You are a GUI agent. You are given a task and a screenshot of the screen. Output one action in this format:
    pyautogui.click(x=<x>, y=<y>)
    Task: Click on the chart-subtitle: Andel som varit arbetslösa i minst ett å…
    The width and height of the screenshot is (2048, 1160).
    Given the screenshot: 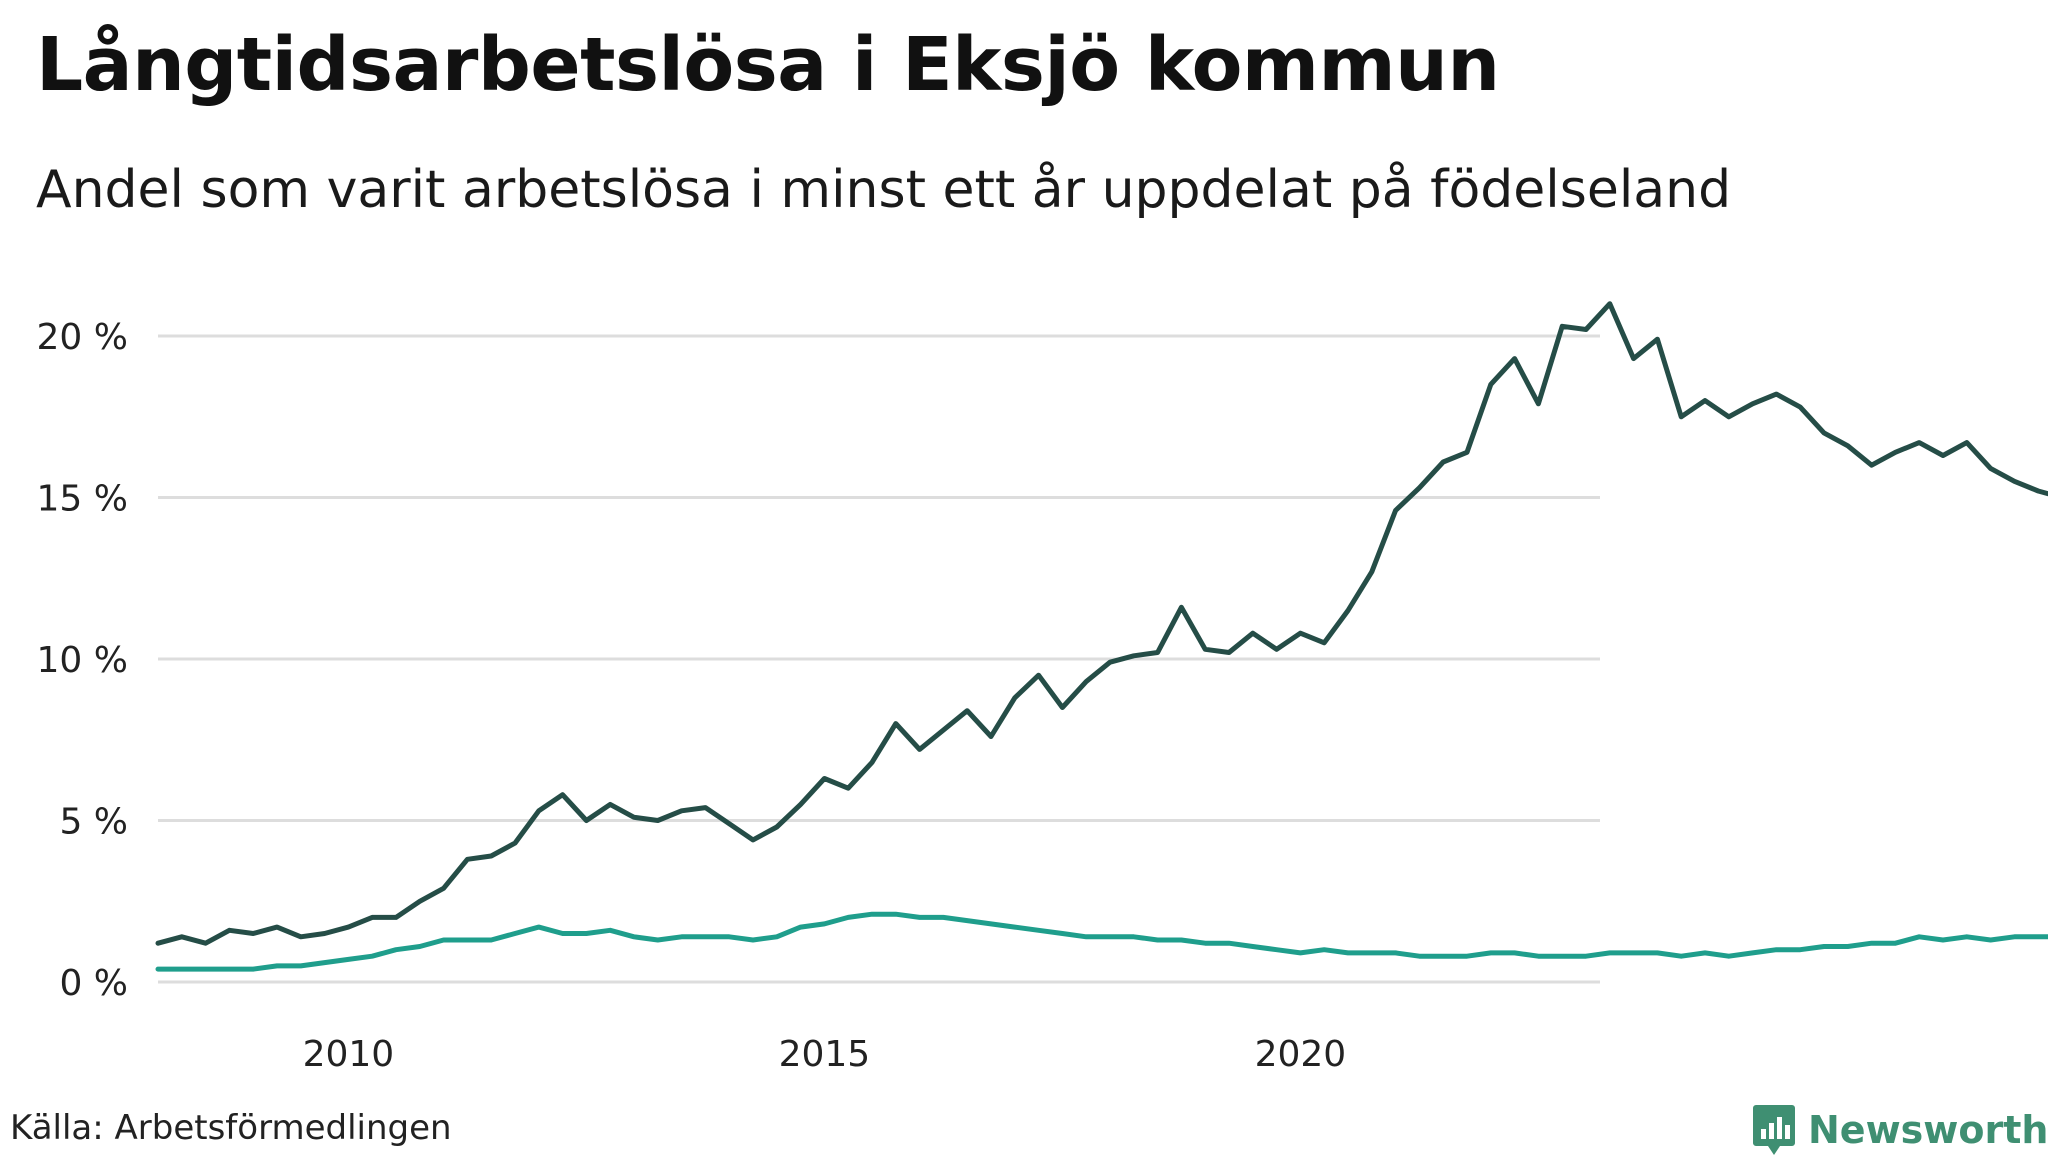 What is the action you would take?
    pyautogui.click(x=884, y=190)
    